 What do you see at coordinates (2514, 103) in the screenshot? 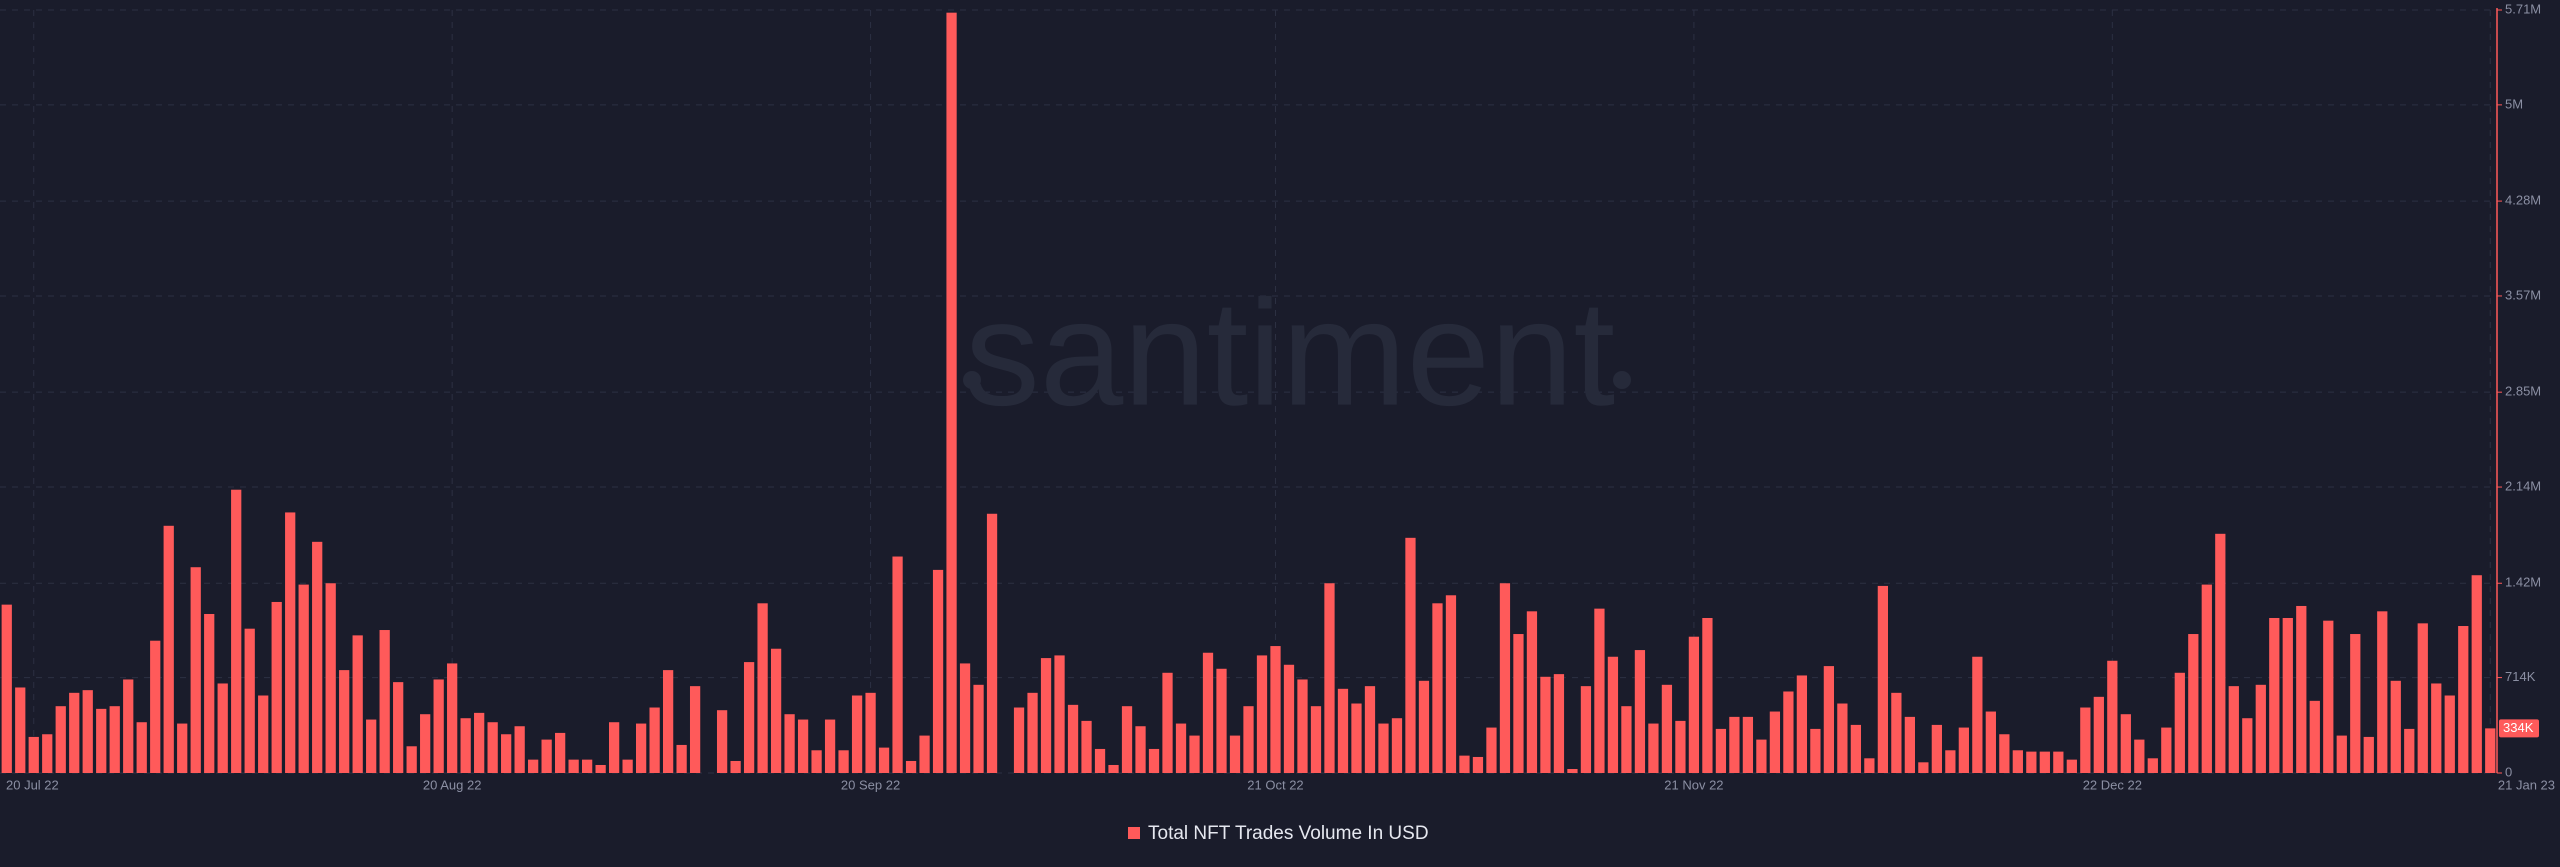
I see `y-tick-label: 5M` at bounding box center [2514, 103].